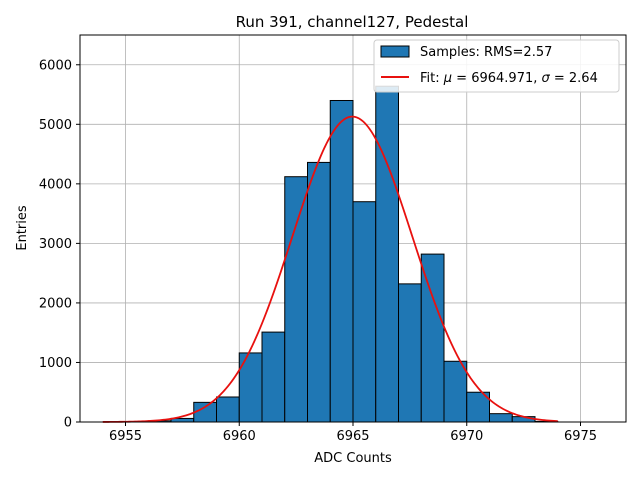 This screenshot has width=640, height=480. I want to click on x-axis-label: ADC Counts, so click(353, 458).